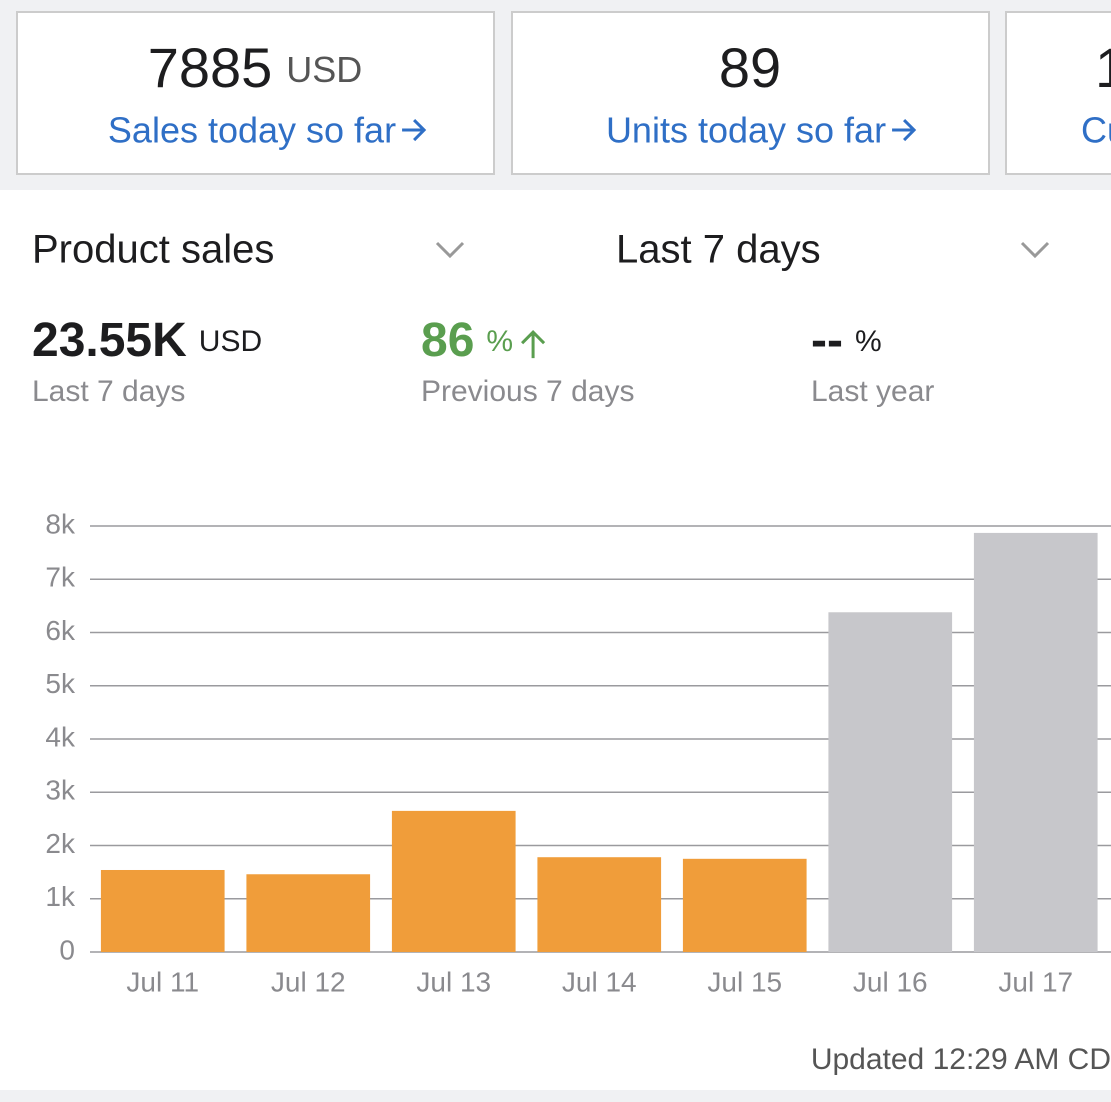 The height and width of the screenshot is (1102, 1111). I want to click on card-unit: USD, so click(324, 69).